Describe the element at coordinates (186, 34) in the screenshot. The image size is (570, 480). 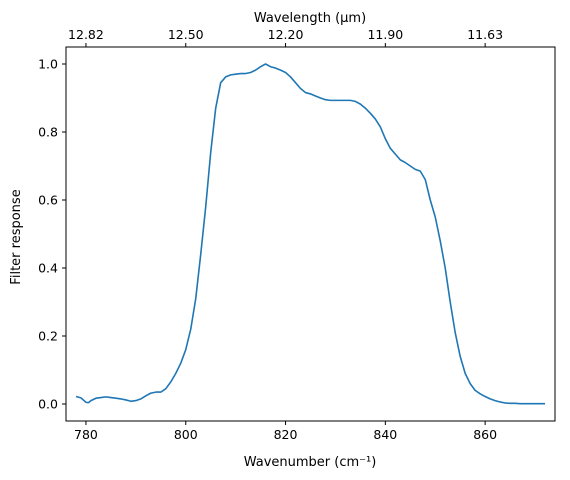
I see `top-tick-label: 12.50` at that location.